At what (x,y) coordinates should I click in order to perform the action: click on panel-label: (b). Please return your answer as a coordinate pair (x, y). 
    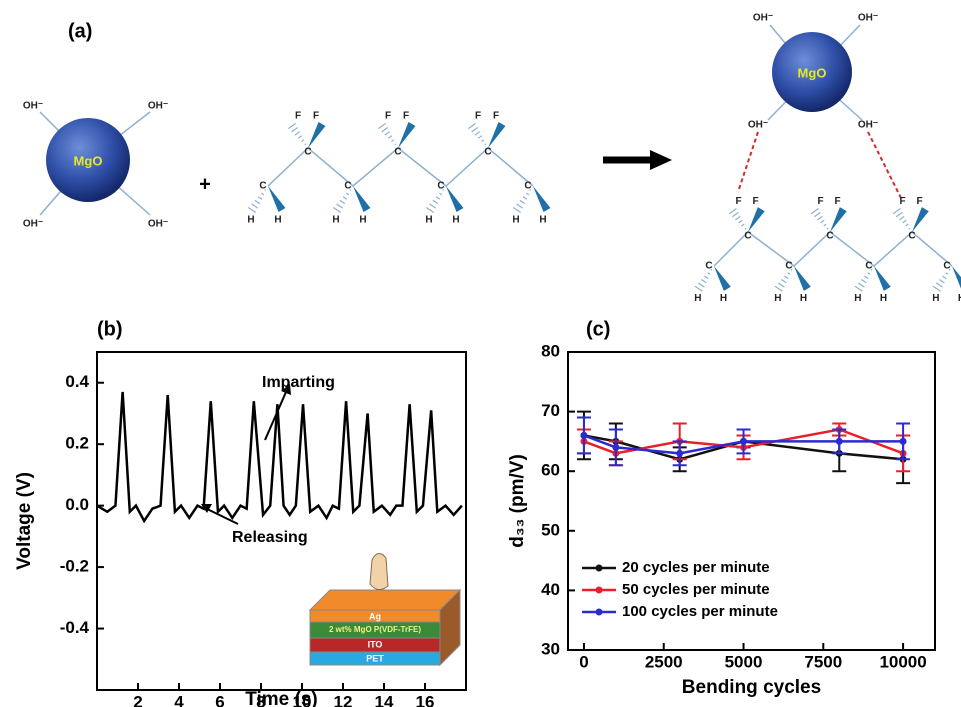
    Looking at the image, I should click on (110, 329).